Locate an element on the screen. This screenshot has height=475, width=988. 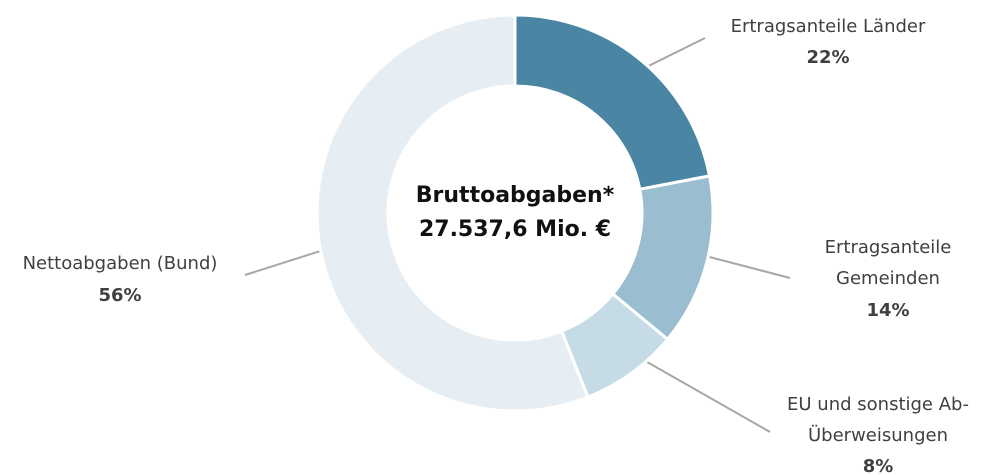
slice-percent: 14% is located at coordinates (887, 310).